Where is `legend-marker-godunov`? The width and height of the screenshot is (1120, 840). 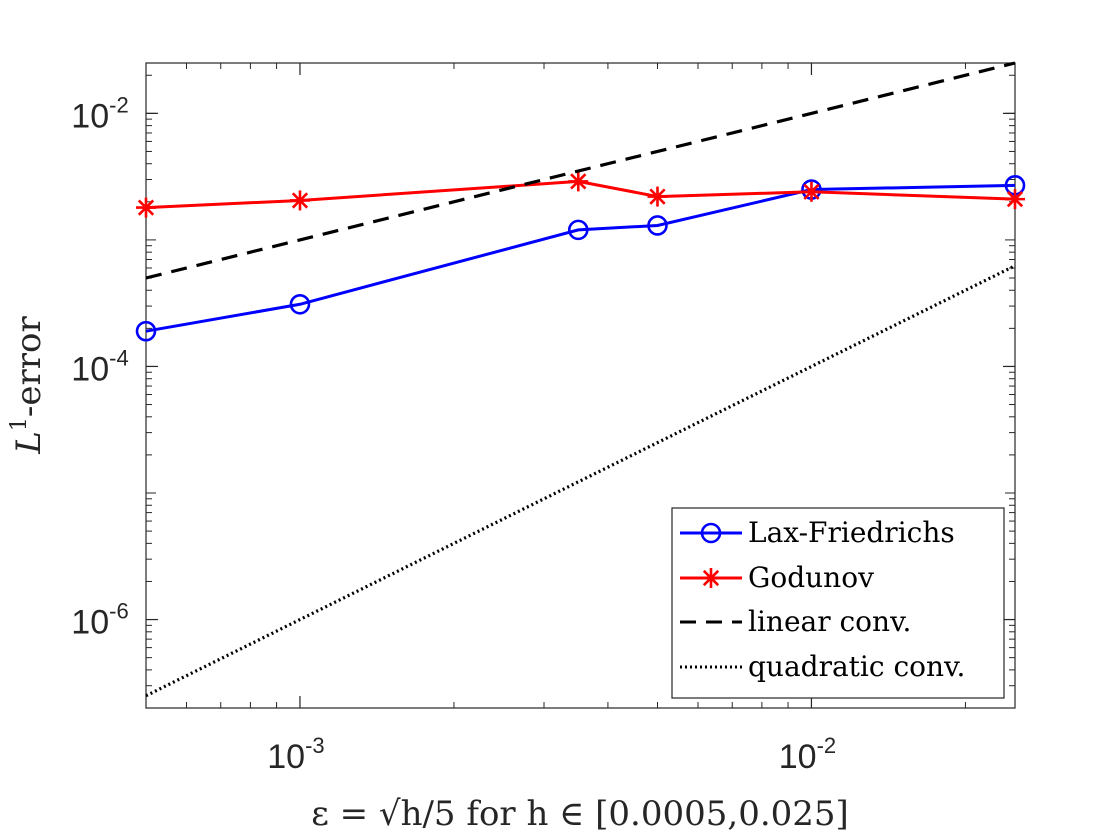 legend-marker-godunov is located at coordinates (711, 578).